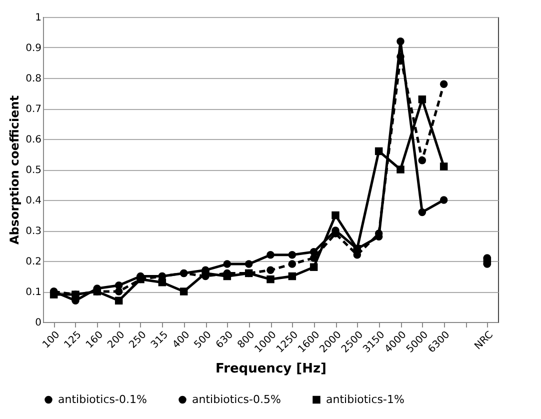 The width and height of the screenshot is (541, 419). Describe the element at coordinates (95, 340) in the screenshot. I see `x-tick-label: 160` at that location.